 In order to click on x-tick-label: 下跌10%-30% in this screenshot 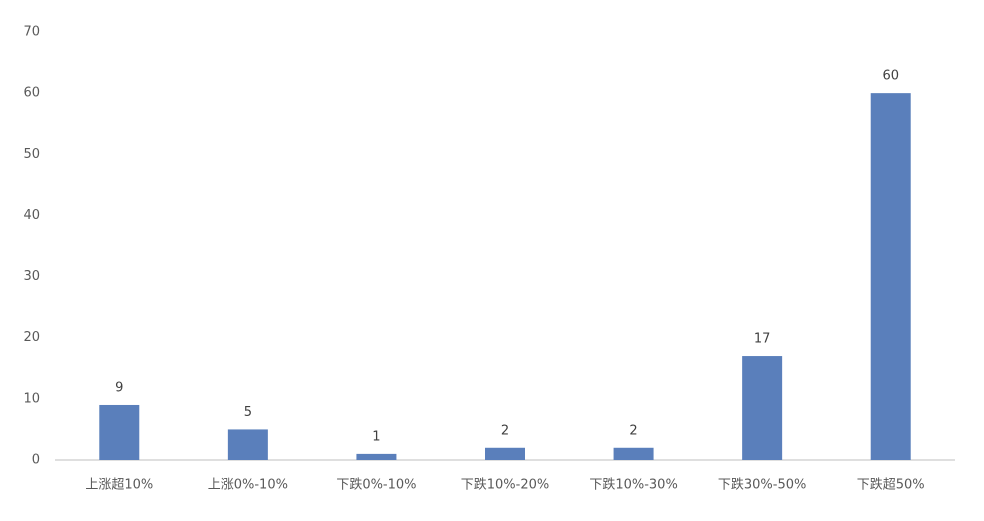, I will do `click(633, 485)`.